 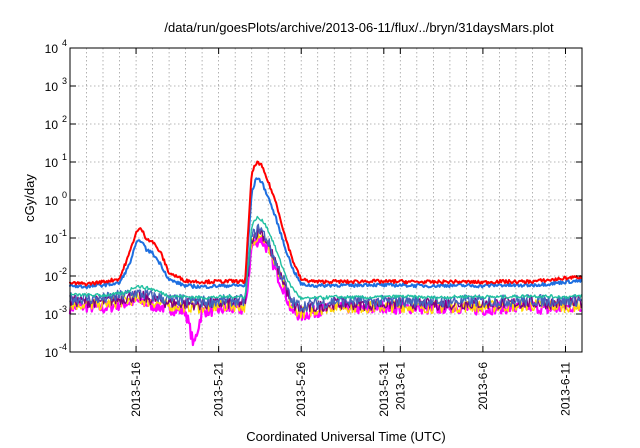 I want to click on x-tick-label: 2013-6-1, so click(x=400, y=386).